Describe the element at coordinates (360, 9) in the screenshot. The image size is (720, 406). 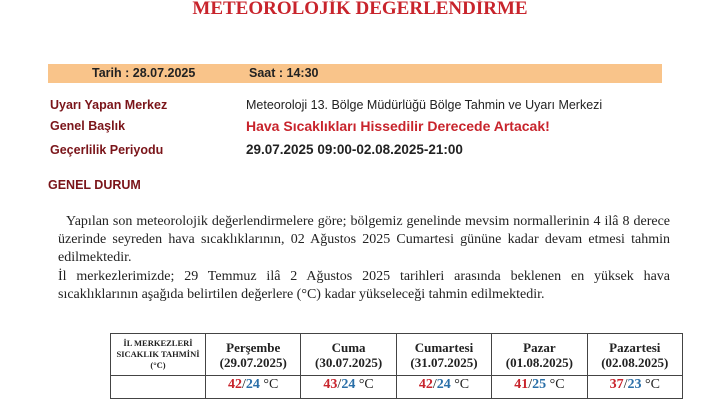
I see `page-title: METEOROLOJİK DEĞERLENDİRME` at that location.